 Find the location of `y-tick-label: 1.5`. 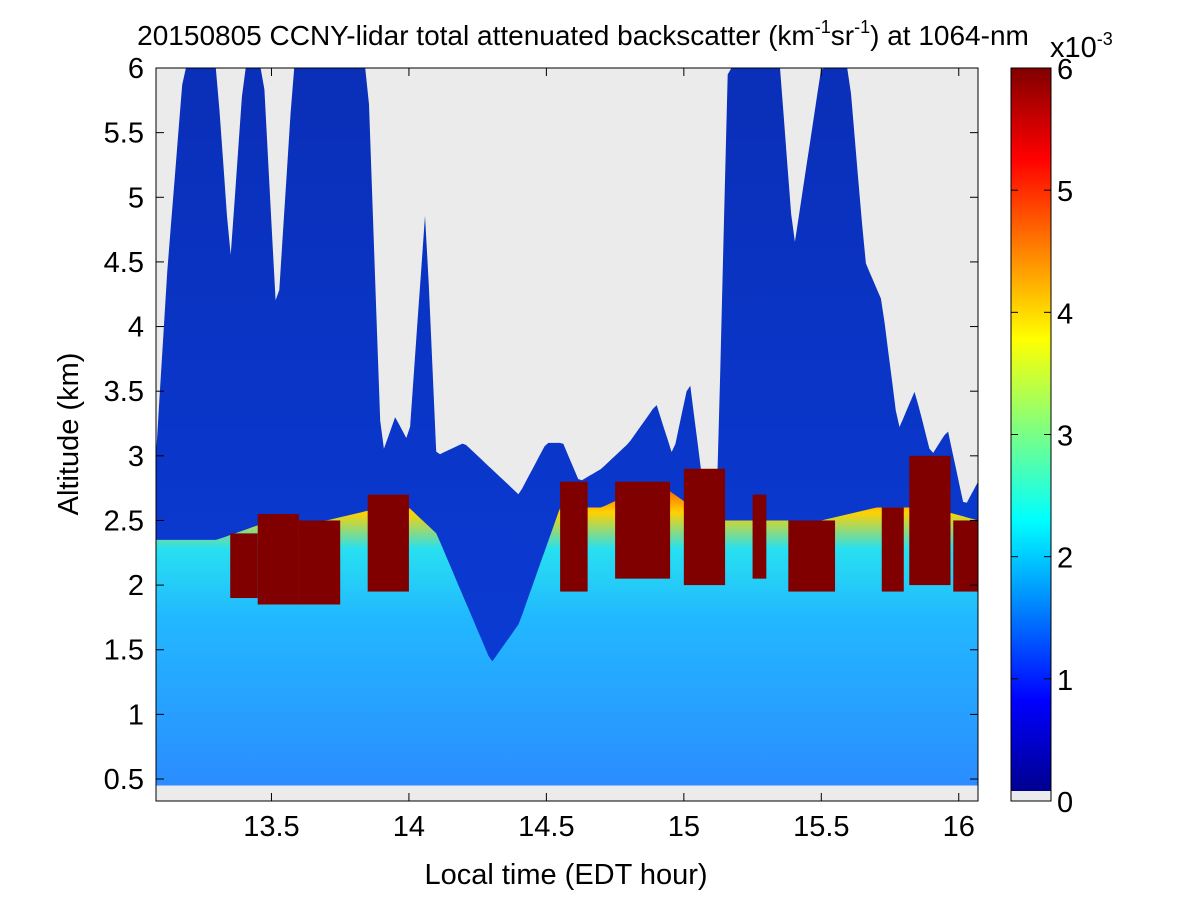

y-tick-label: 1.5 is located at coordinates (124, 651).